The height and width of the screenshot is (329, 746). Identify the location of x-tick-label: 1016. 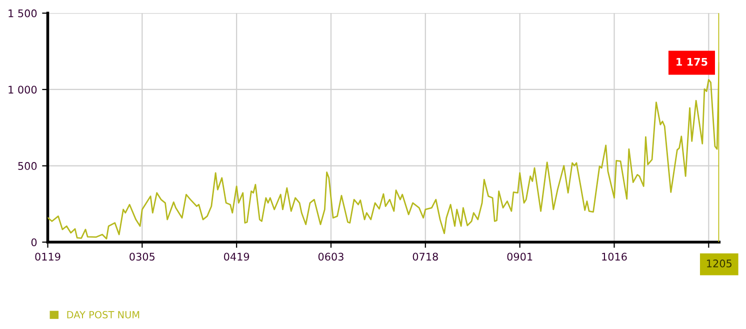
(614, 256).